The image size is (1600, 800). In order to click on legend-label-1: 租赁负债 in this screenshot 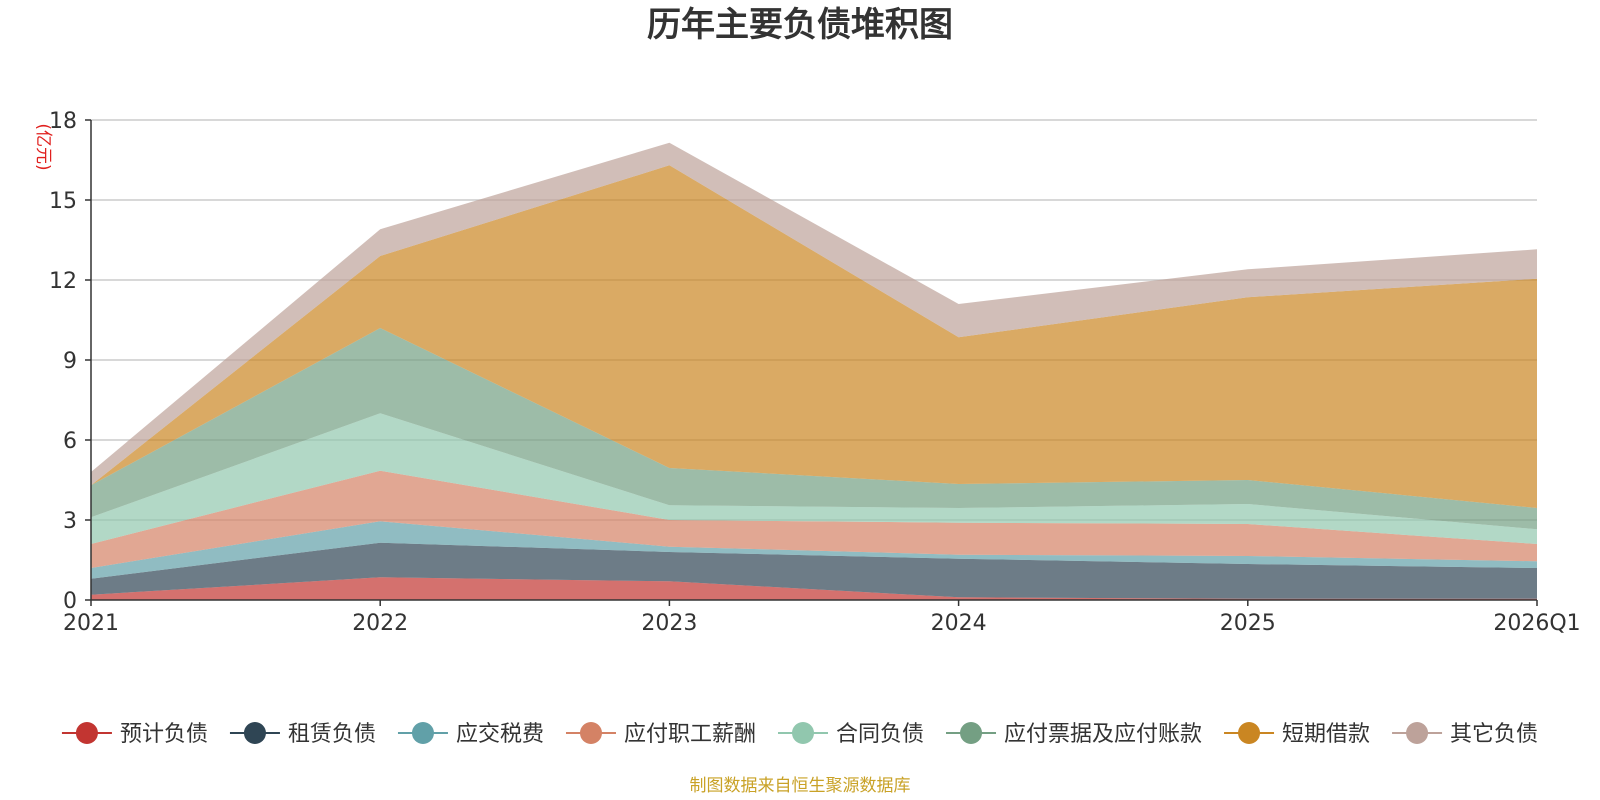, I will do `click(332, 734)`.